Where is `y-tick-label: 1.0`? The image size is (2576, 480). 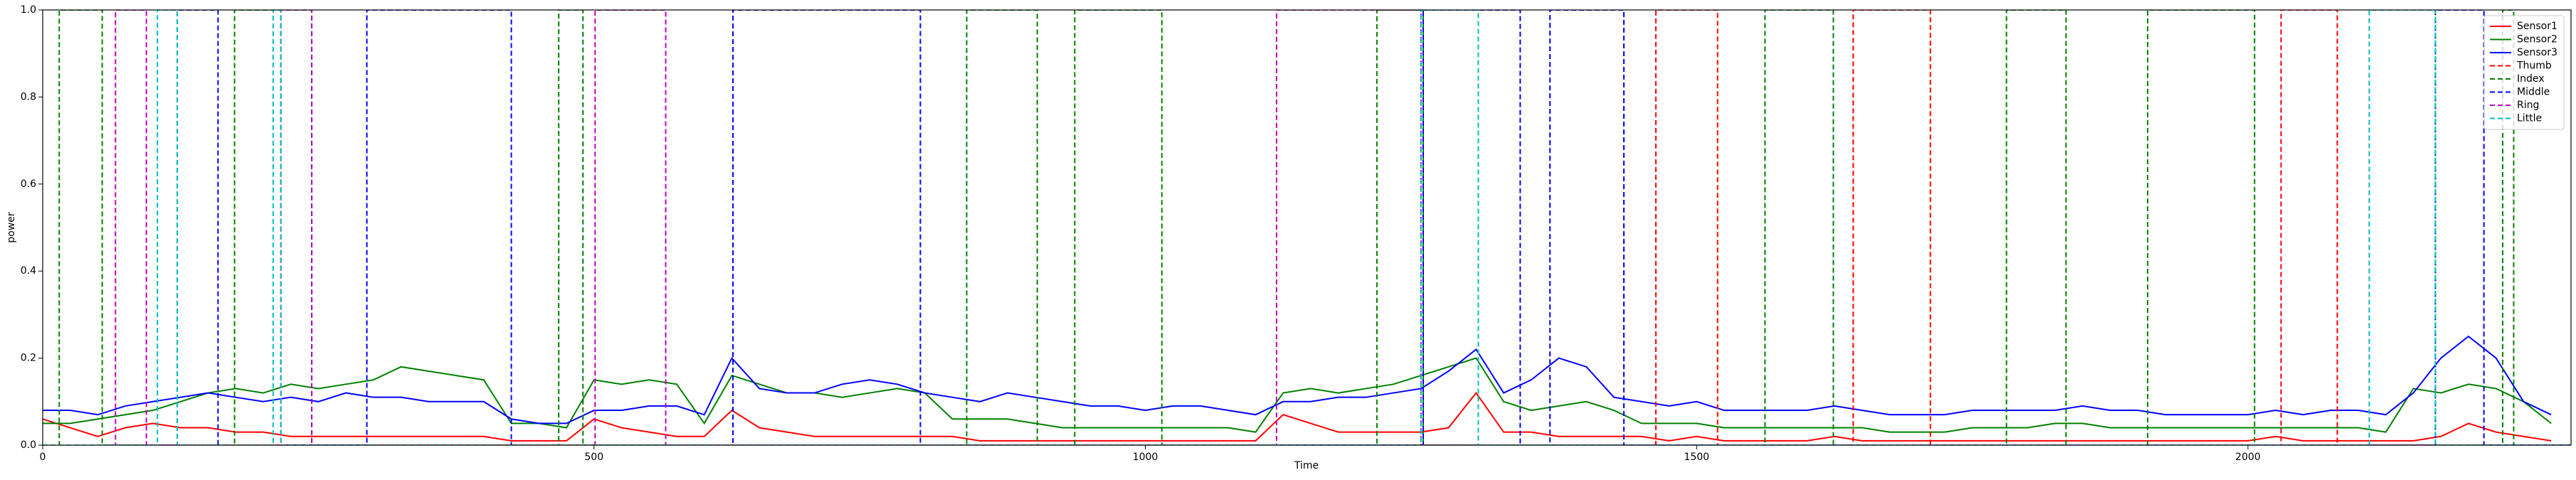
y-tick-label: 1.0 is located at coordinates (29, 10).